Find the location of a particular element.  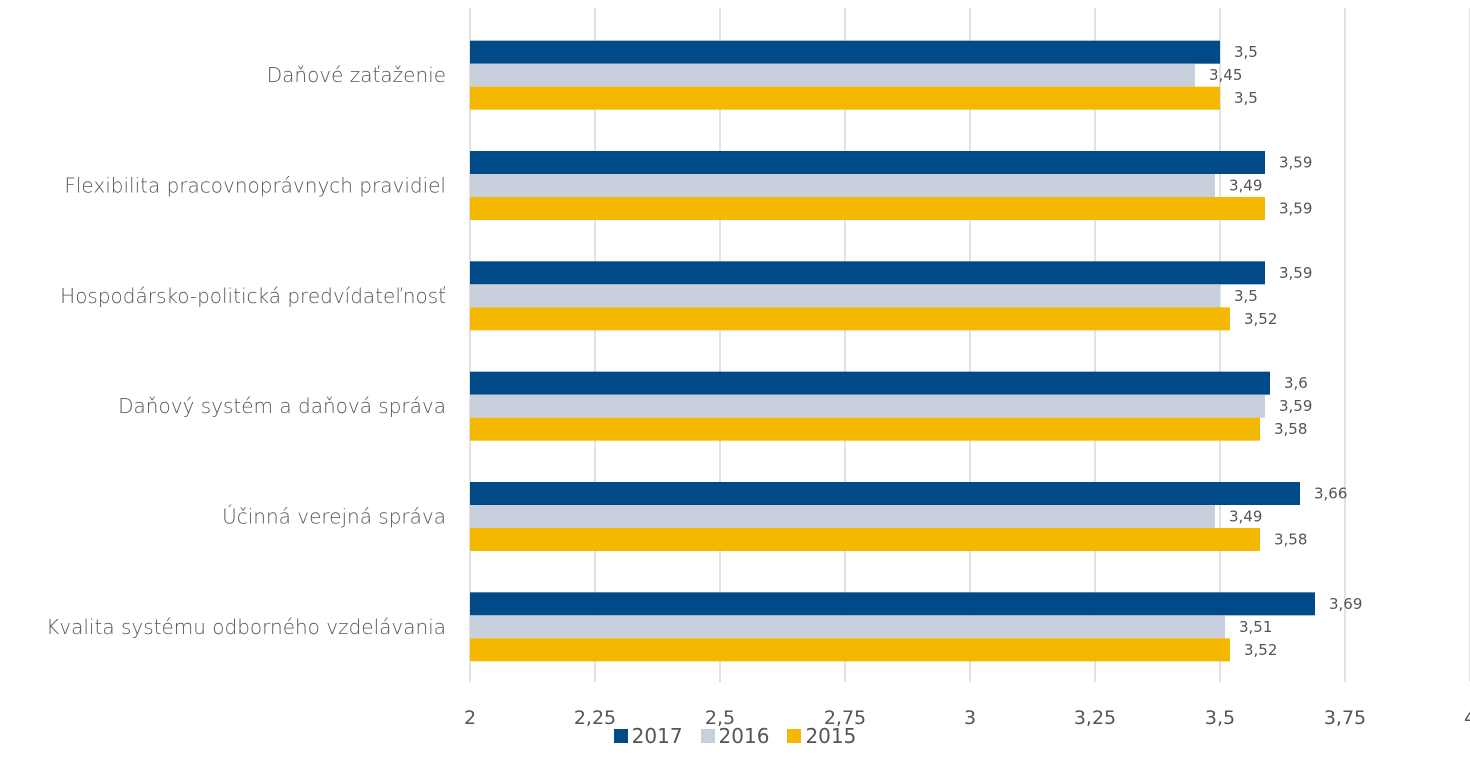

x-tick-label: 4 is located at coordinates (1467, 718).